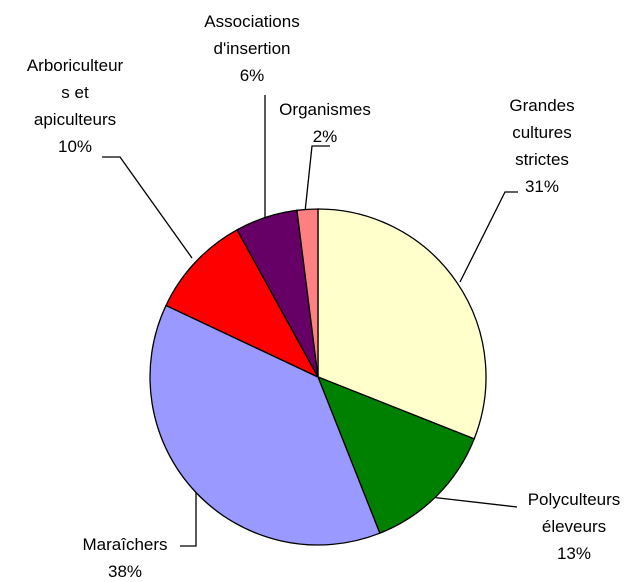 The image size is (643, 582). What do you see at coordinates (252, 35) in the screenshot?
I see `category-label: Associations d'insertion` at bounding box center [252, 35].